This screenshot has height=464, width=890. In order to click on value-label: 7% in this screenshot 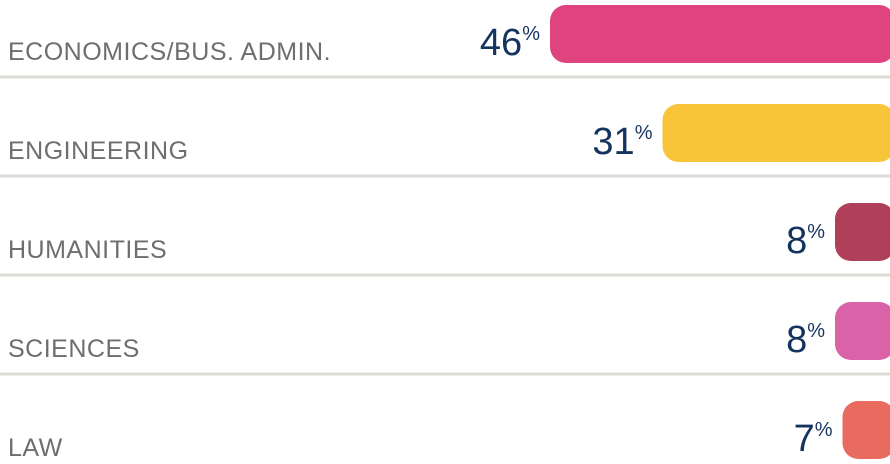, I will do `click(813, 439)`.